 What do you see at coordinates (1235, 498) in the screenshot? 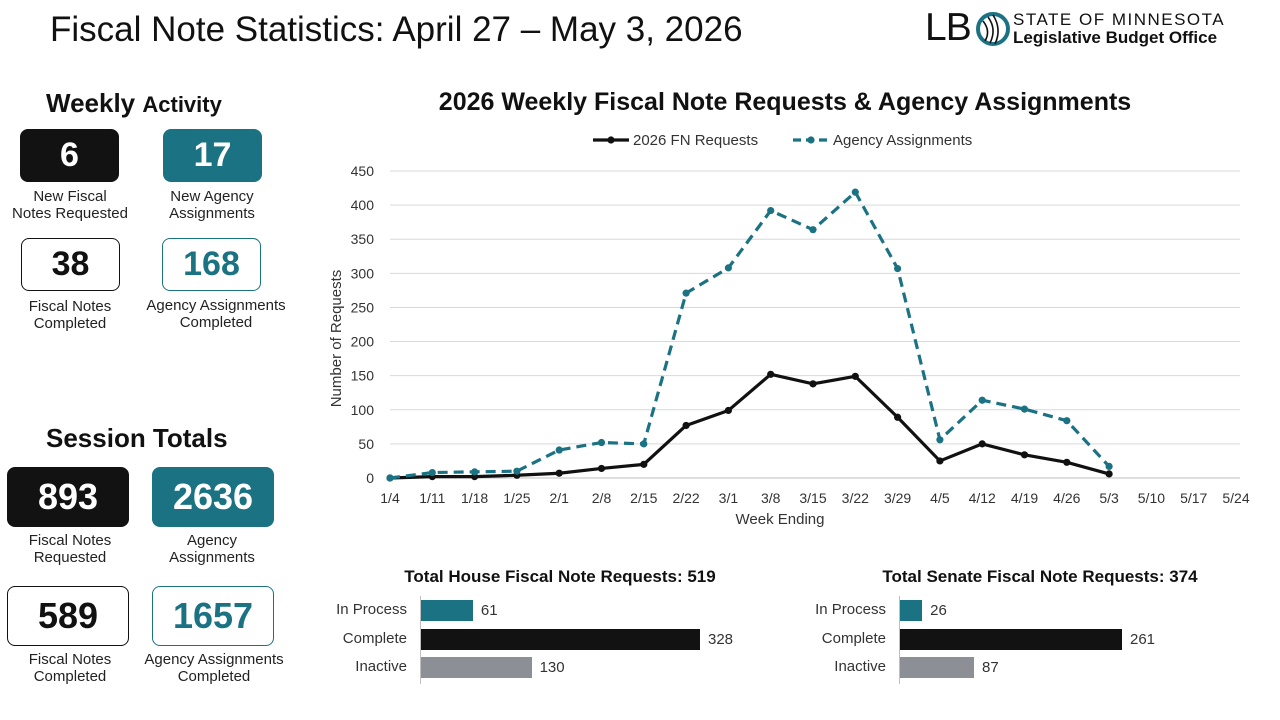
I see `x-tick-label: 5/24` at bounding box center [1235, 498].